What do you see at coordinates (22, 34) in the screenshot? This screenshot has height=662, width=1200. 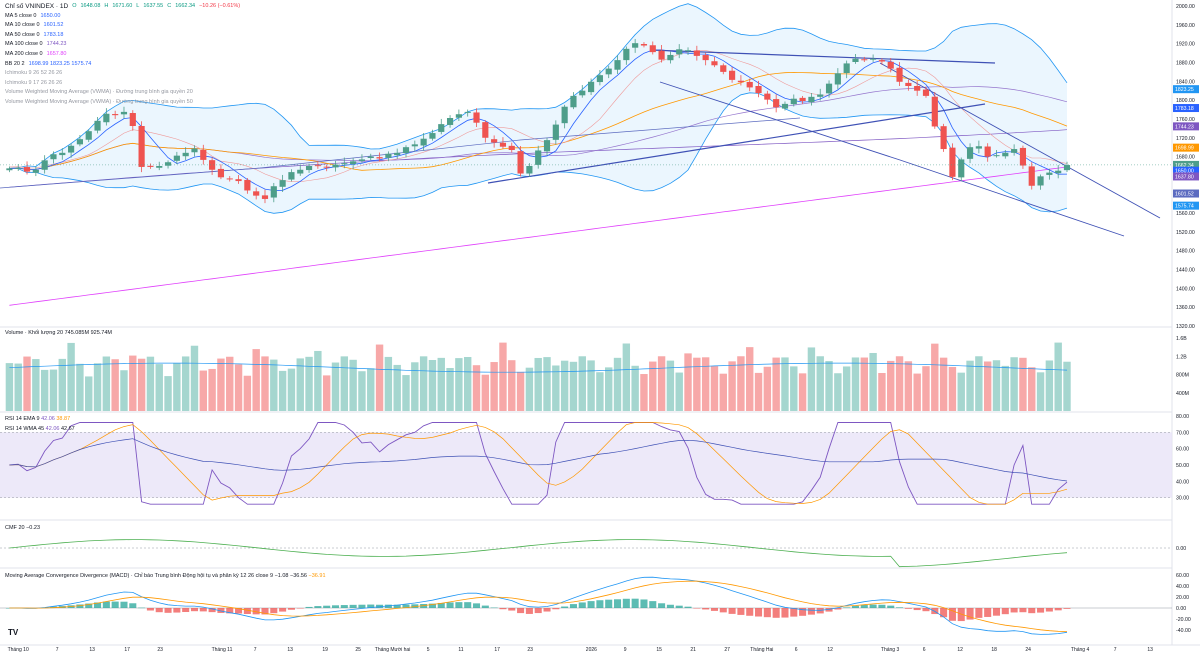 I see `indicator-name: MA 50 close 0` at bounding box center [22, 34].